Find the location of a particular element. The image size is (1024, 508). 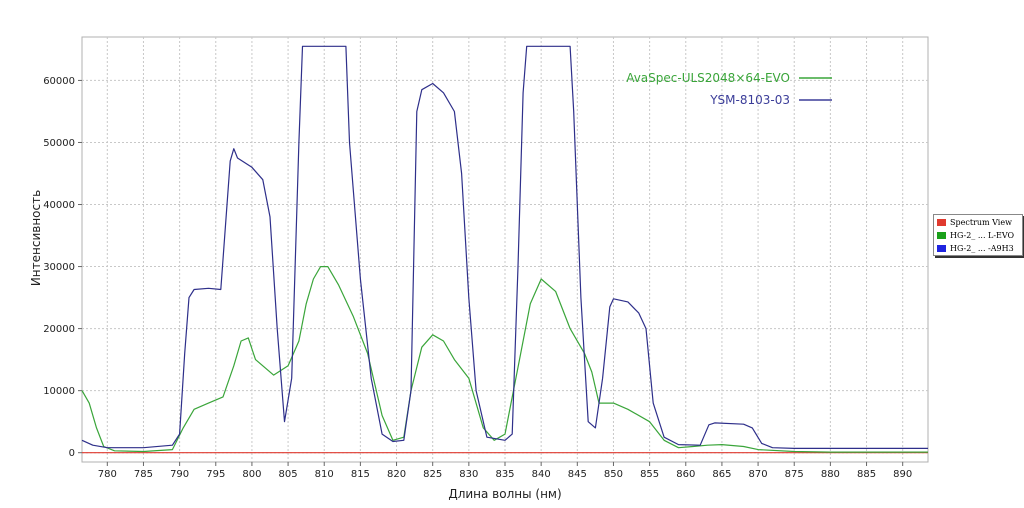

x-tick-label: 890 is located at coordinates (902, 474).